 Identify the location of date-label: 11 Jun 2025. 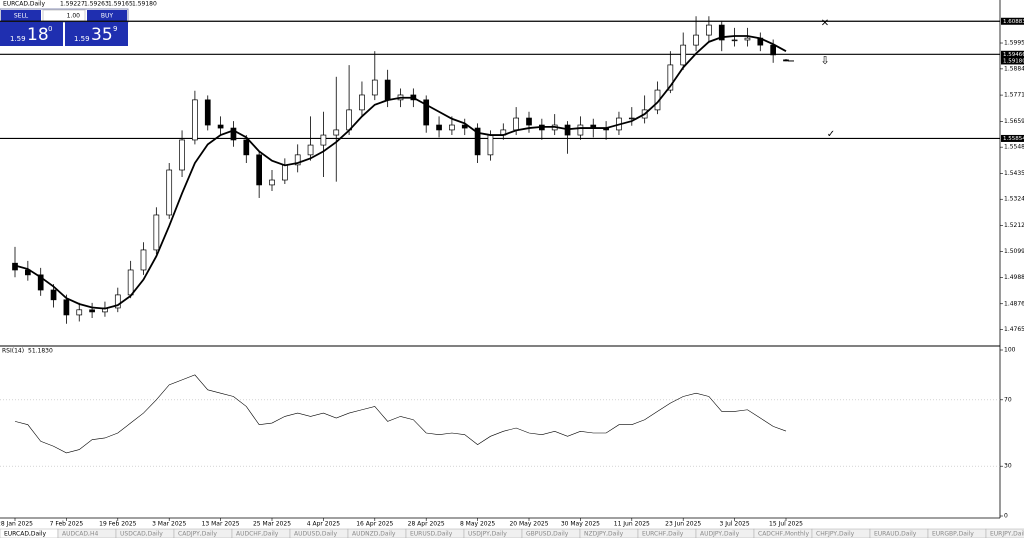
(632, 524).